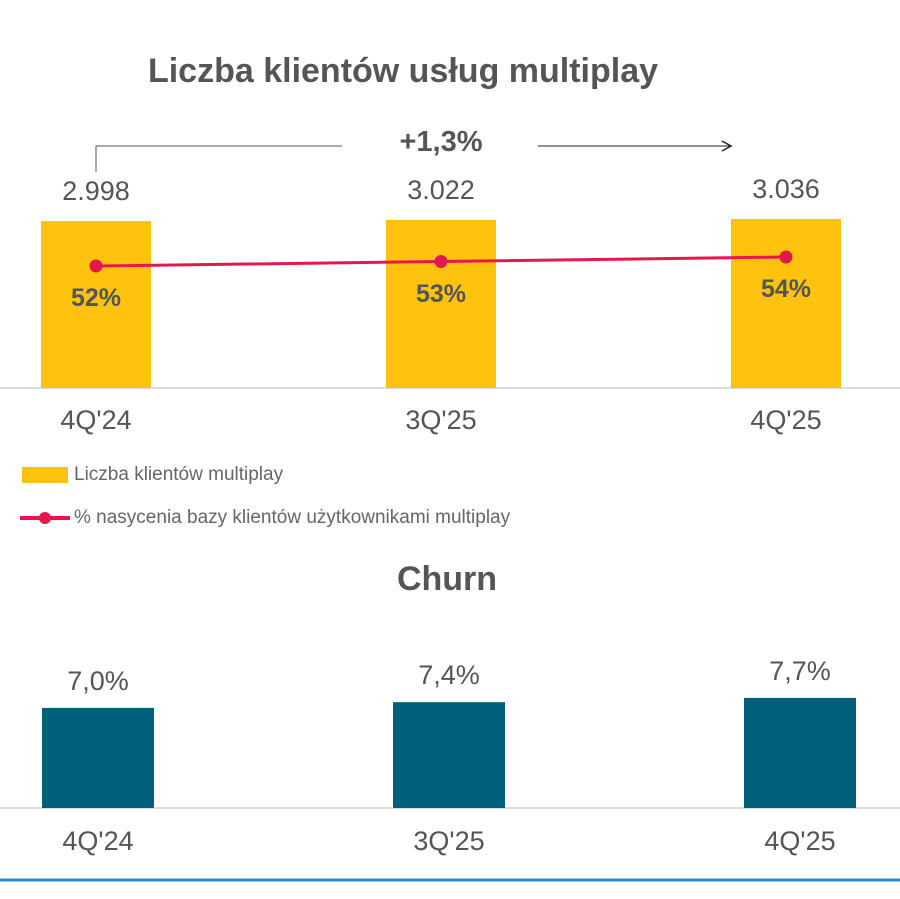 This screenshot has height=899, width=900. What do you see at coordinates (179, 474) in the screenshot?
I see `legend-label-bar: Liczba klientów multiplay` at bounding box center [179, 474].